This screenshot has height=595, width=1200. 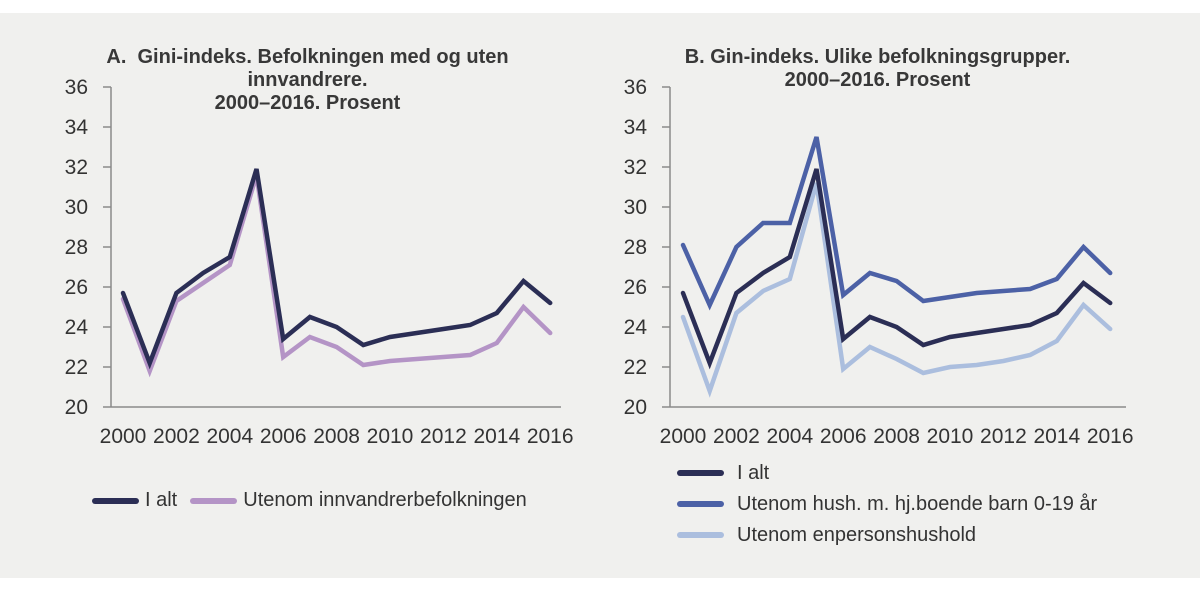 I want to click on chart-b-title-line1: B. Gin-indeks. Ulike befolkningsgrupper., so click(x=877, y=57).